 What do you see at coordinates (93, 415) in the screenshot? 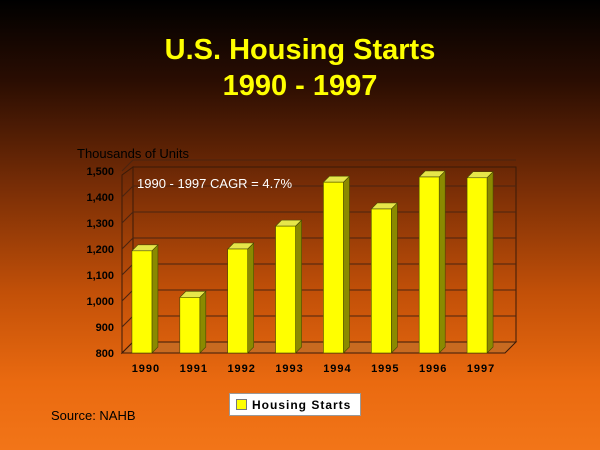
I see `source-note: Source: NAHB` at bounding box center [93, 415].